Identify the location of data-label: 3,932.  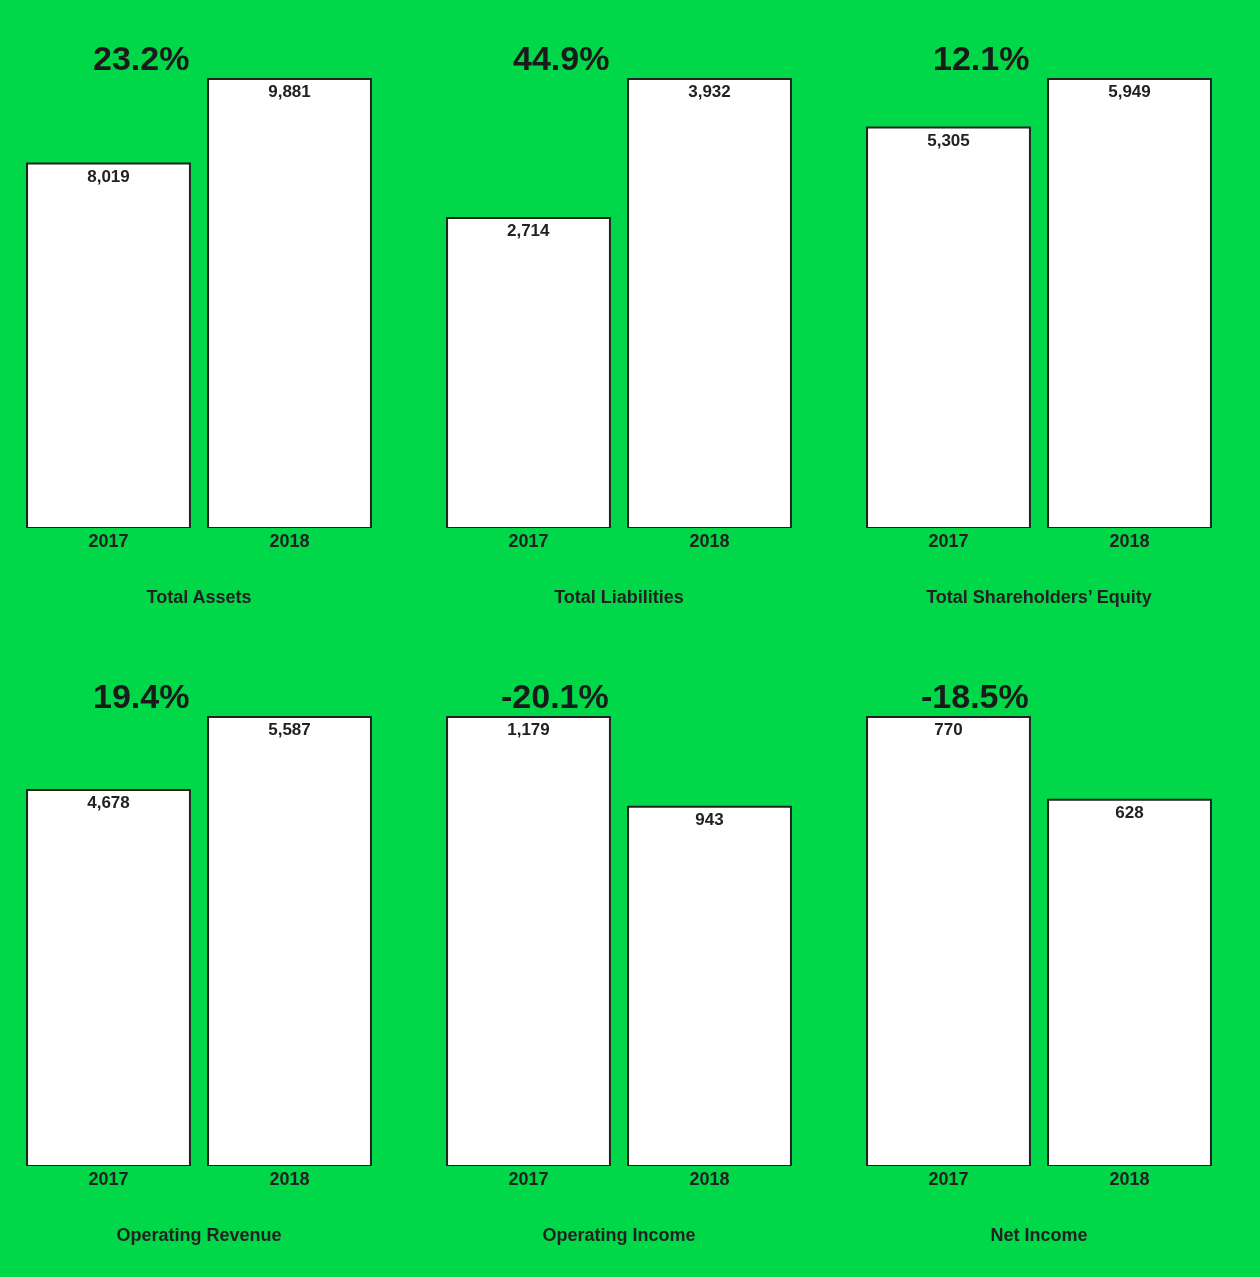
(709, 91).